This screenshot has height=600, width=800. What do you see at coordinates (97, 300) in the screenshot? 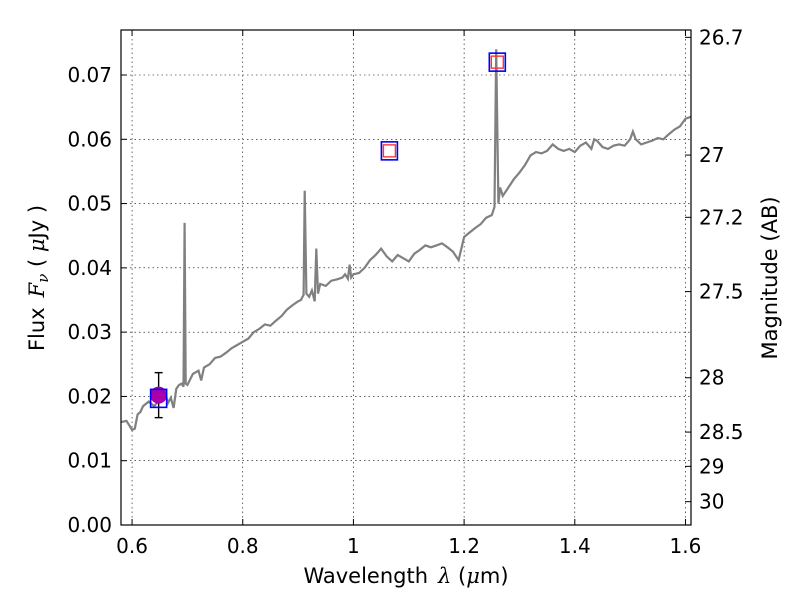
I see `y-axis-ticks: 0.00 0.01 0.02 0.03 0.04 0.05 0.06 0.07` at bounding box center [97, 300].